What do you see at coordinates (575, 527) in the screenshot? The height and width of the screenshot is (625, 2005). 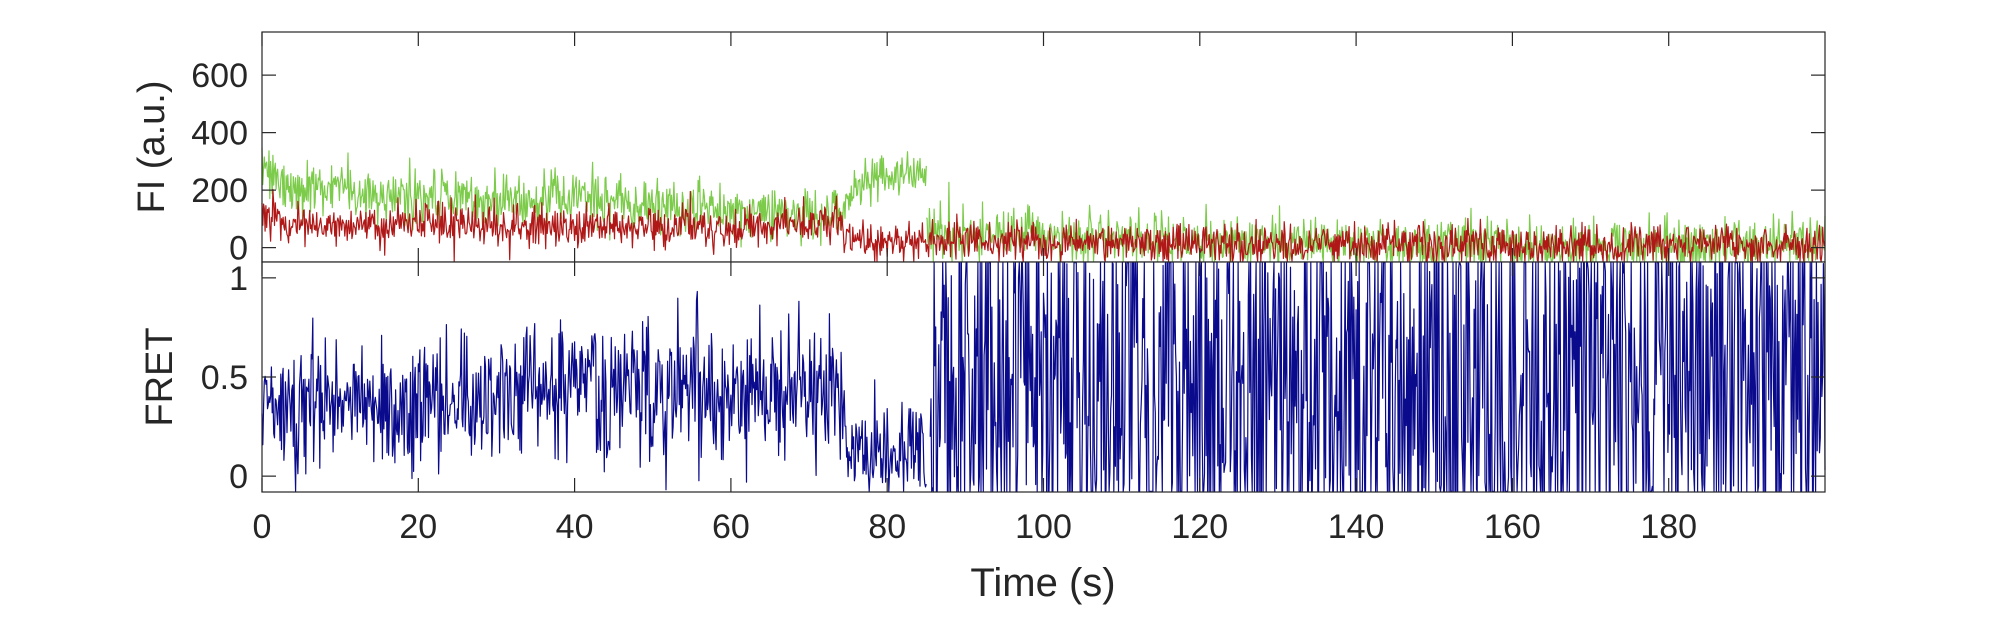 I see `x-tick-label: 40` at bounding box center [575, 527].